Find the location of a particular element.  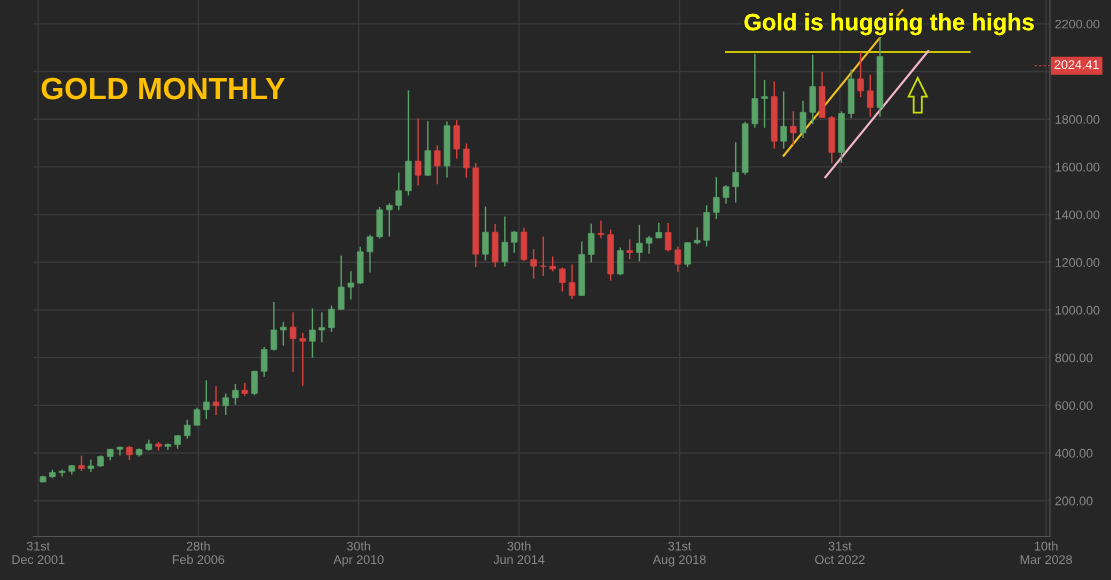

text: GOLD MONTHLY is located at coordinates (163, 88).